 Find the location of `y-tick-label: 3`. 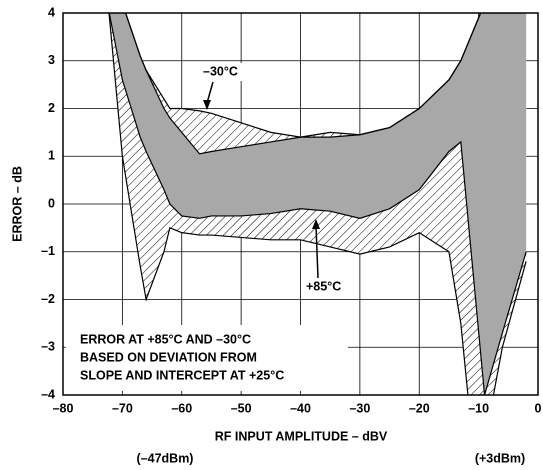

y-tick-label: 3 is located at coordinates (51, 60).